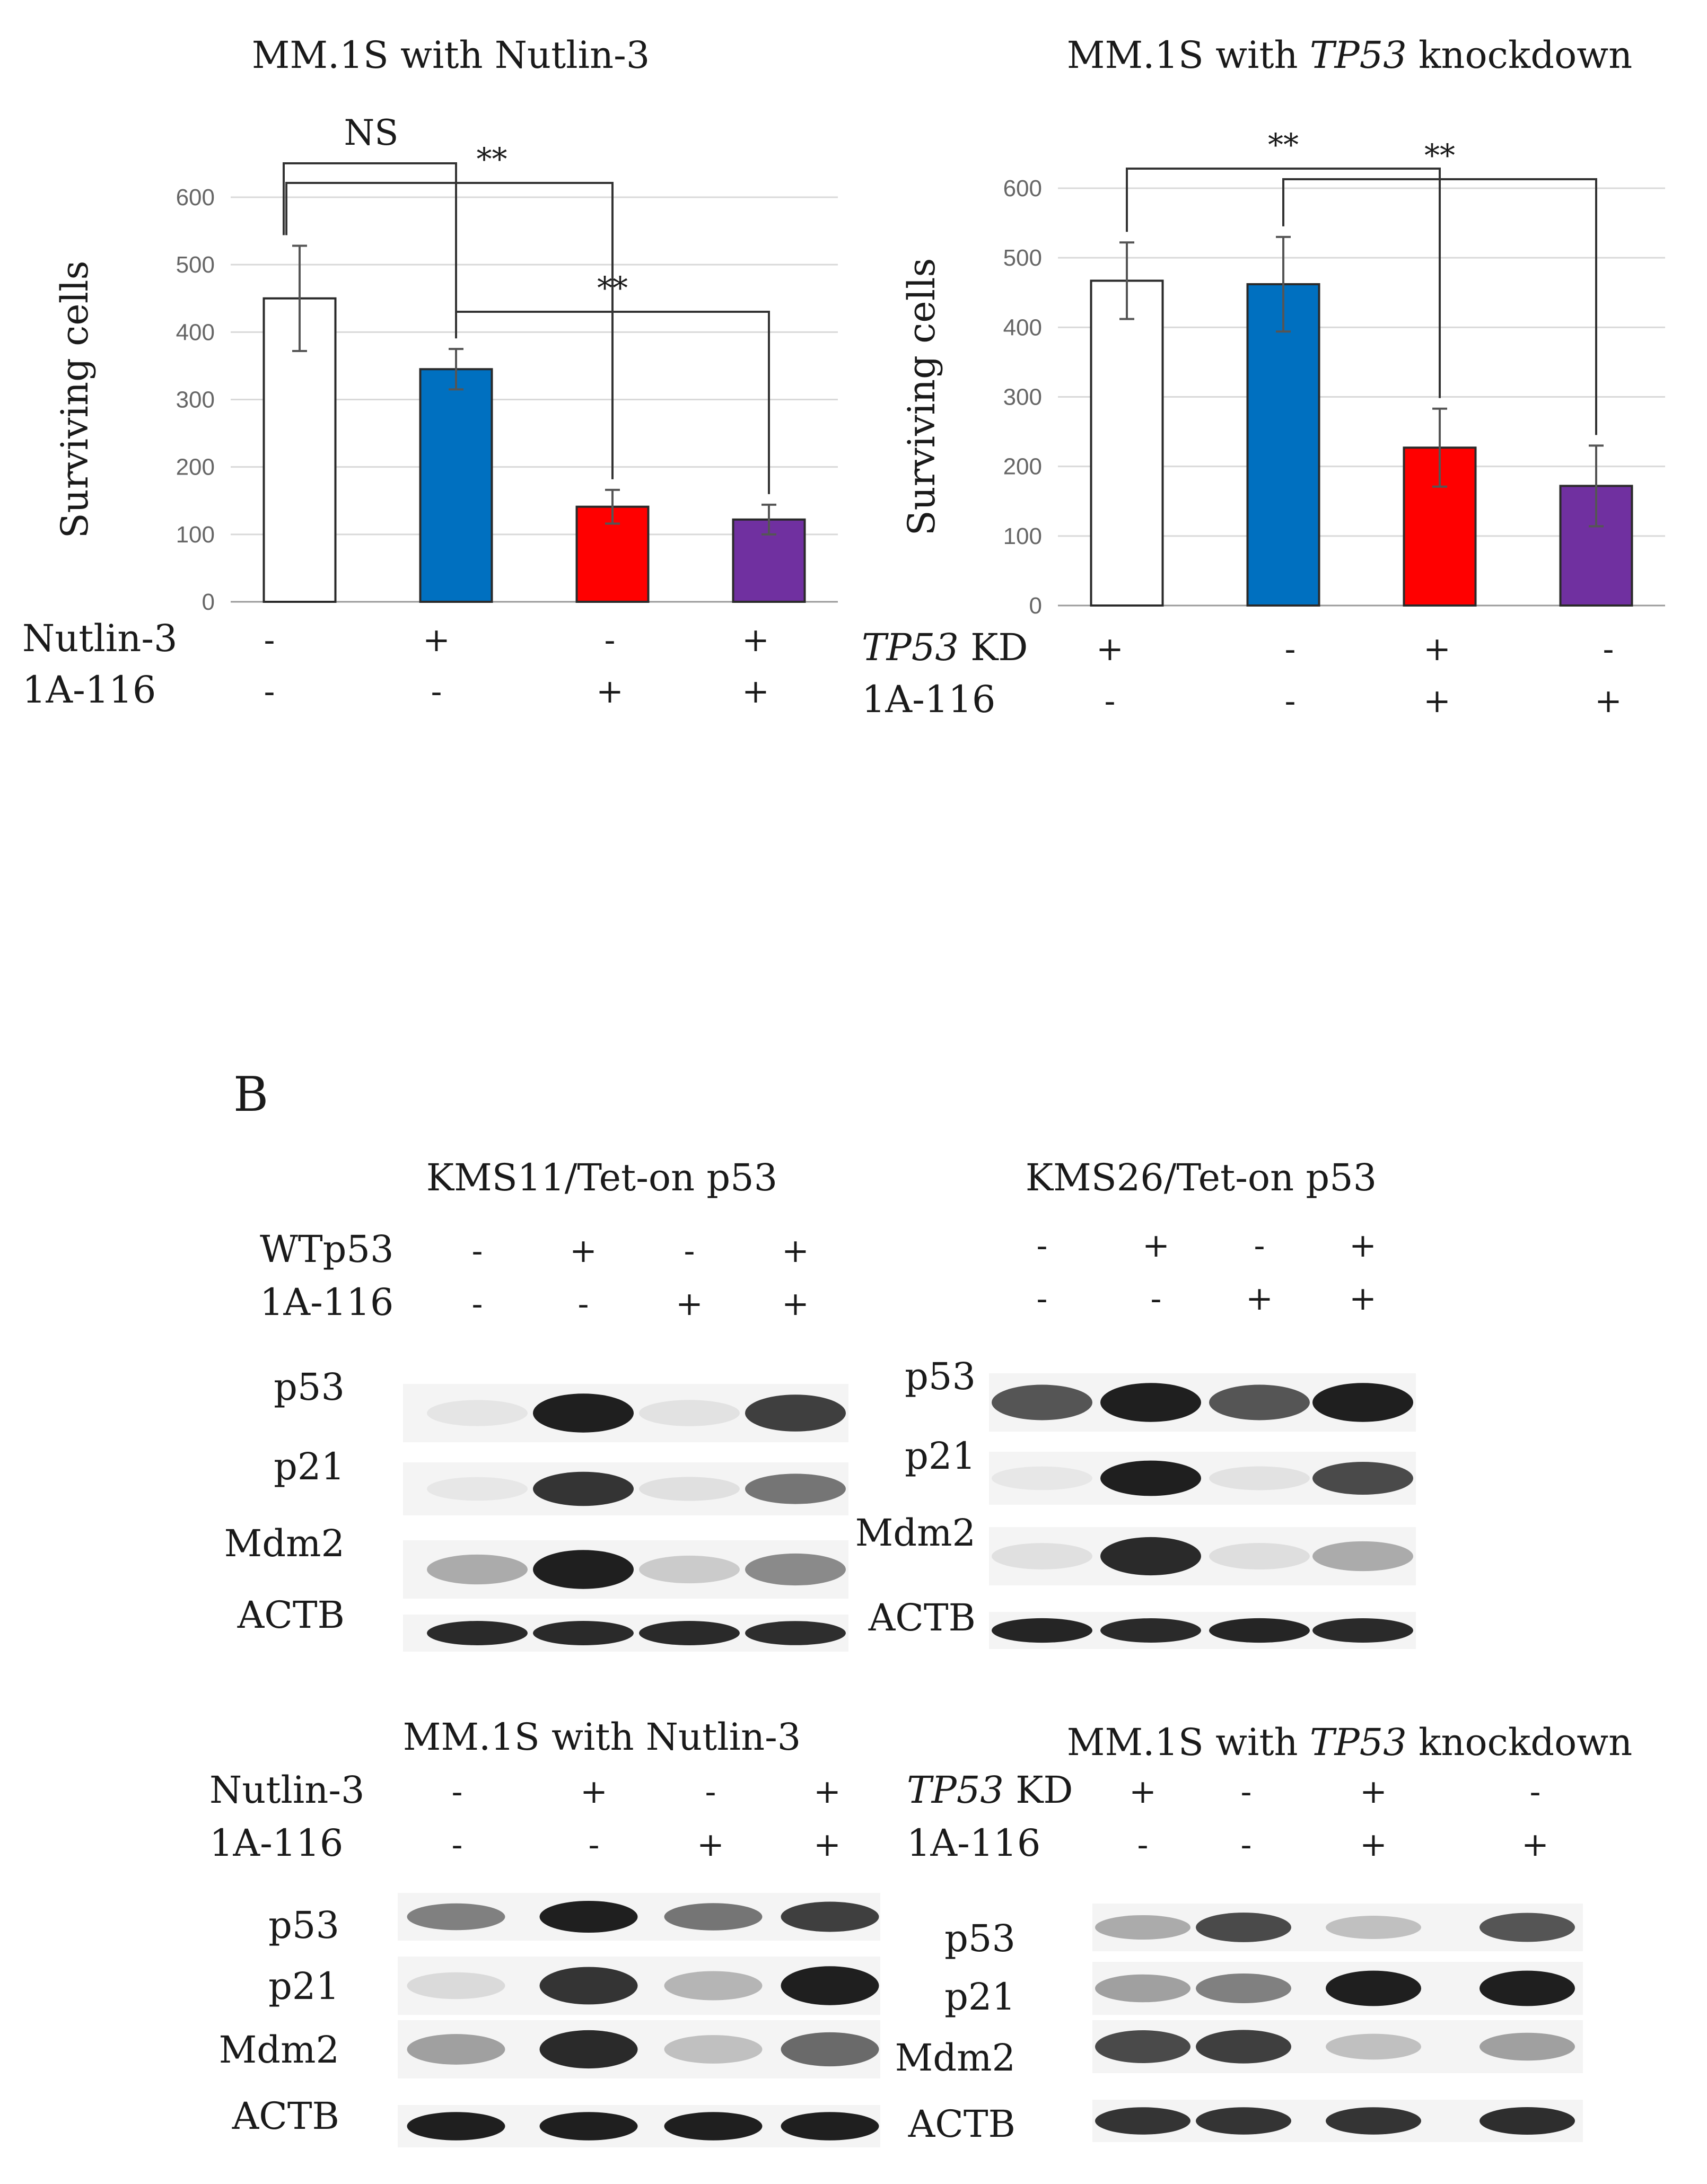  I want to click on blot-title: KMS26/Tet-on p53, so click(1201, 1177).